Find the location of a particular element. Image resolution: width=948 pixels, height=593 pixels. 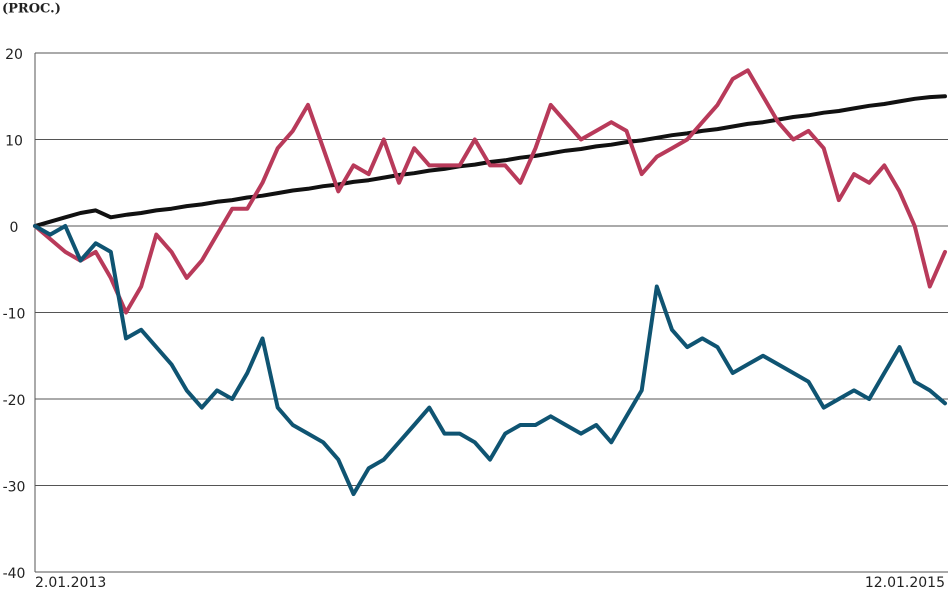

x-tick-label: 12.01.2015 is located at coordinates (905, 583).